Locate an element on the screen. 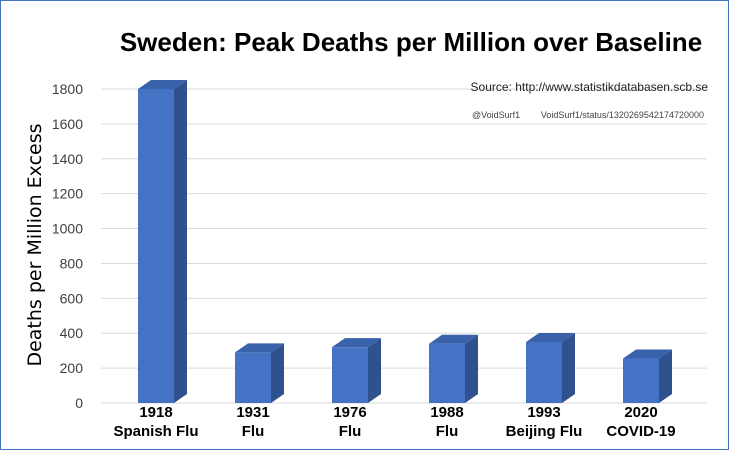 This screenshot has width=729, height=450. y-tick-label: 1600 is located at coordinates (67, 124).